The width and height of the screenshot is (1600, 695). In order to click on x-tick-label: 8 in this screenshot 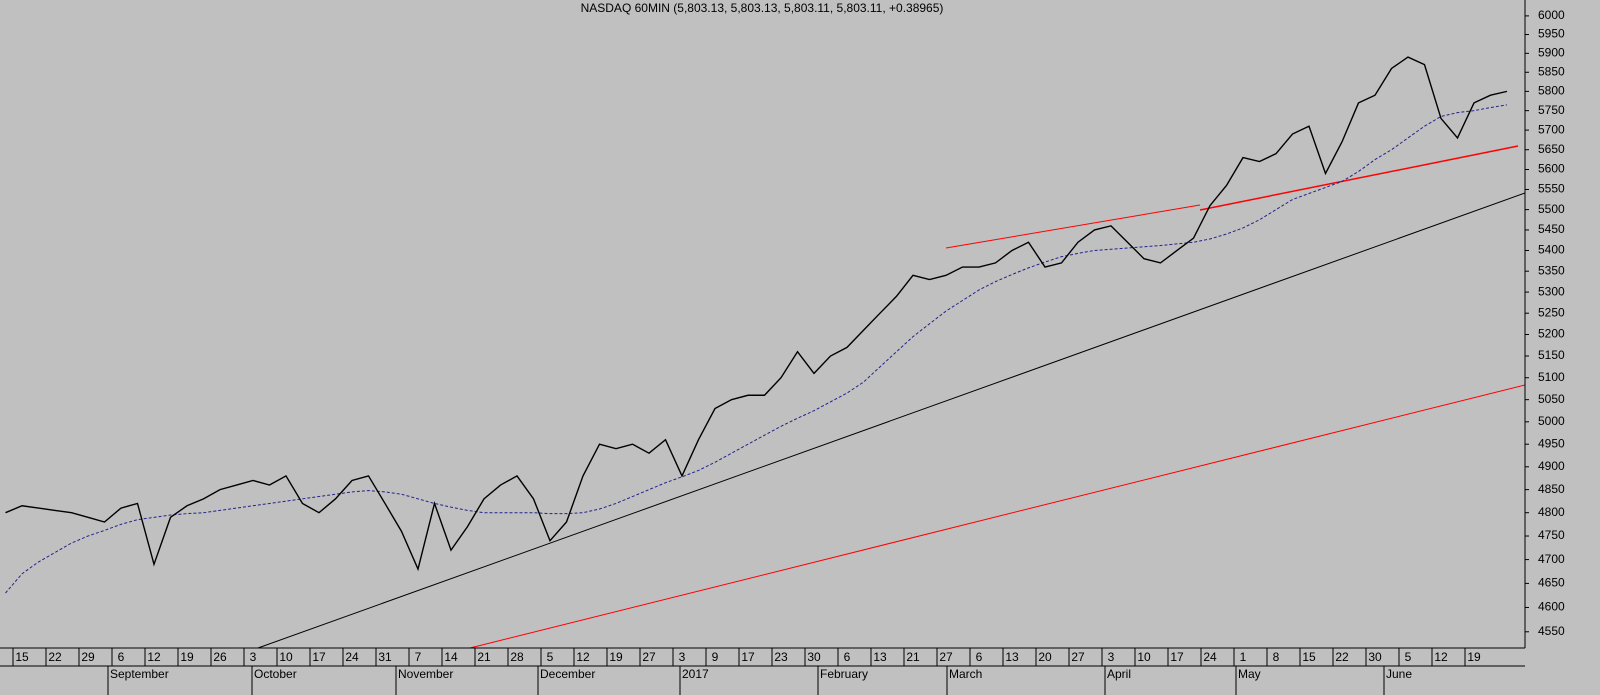, I will do `click(1276, 657)`.